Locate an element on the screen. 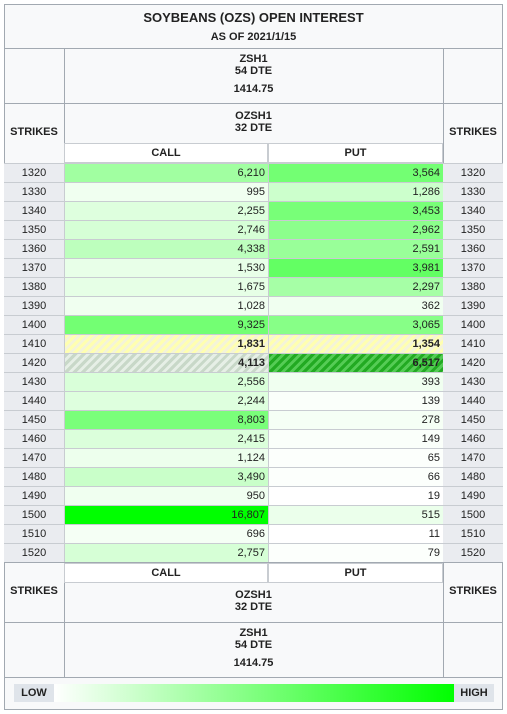  call-column-header: CALL is located at coordinates (166, 153).